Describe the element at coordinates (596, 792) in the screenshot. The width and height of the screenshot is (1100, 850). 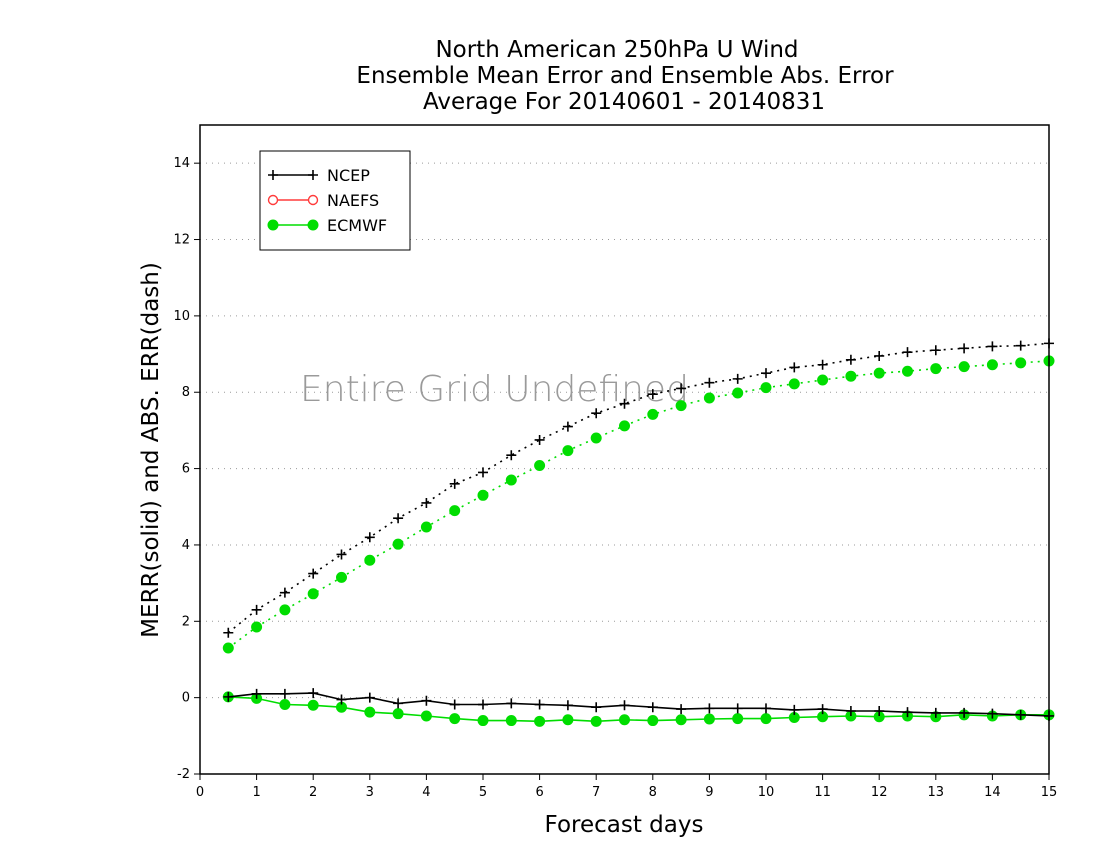
I see `x-tick-label: 7` at that location.